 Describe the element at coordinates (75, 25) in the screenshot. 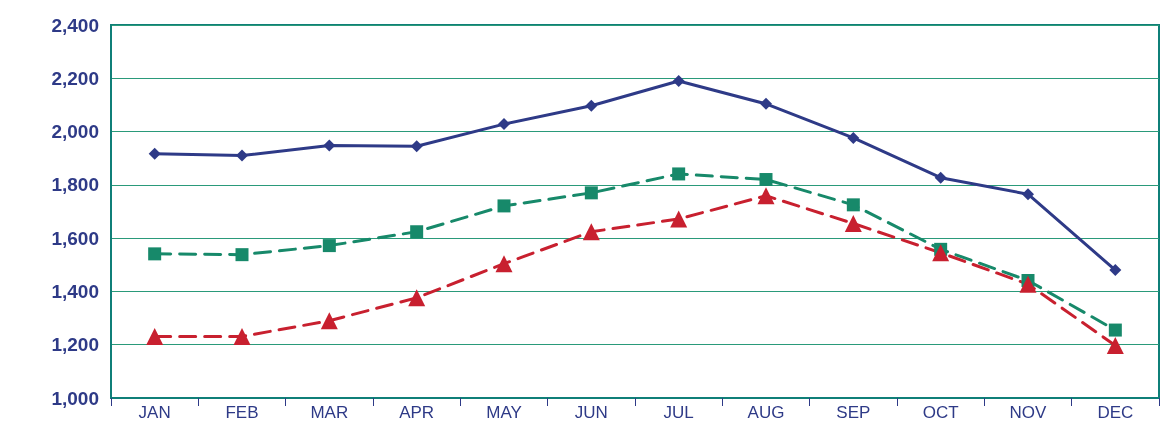

I see `y-tick-label: 2,400` at that location.